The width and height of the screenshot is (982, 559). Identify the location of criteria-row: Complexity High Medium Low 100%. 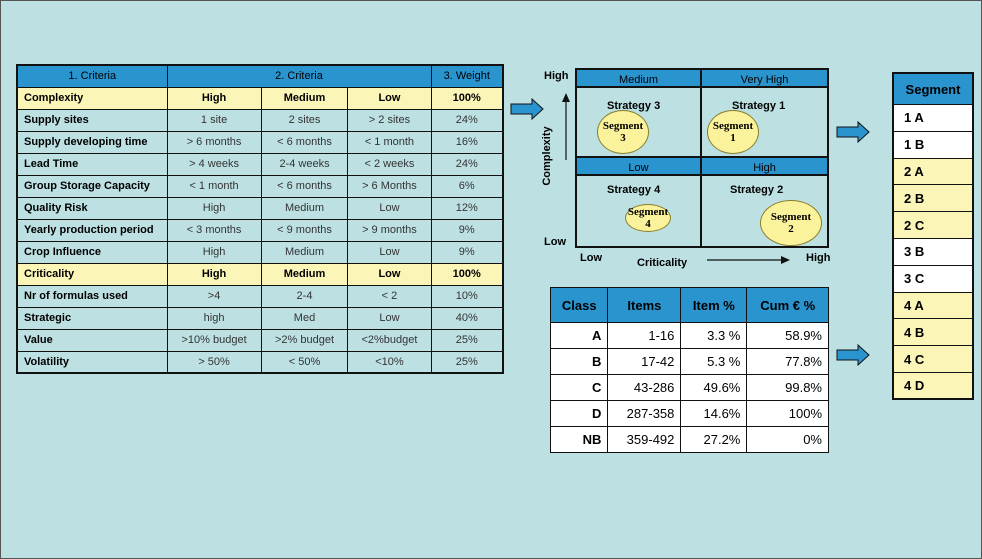
(260, 98).